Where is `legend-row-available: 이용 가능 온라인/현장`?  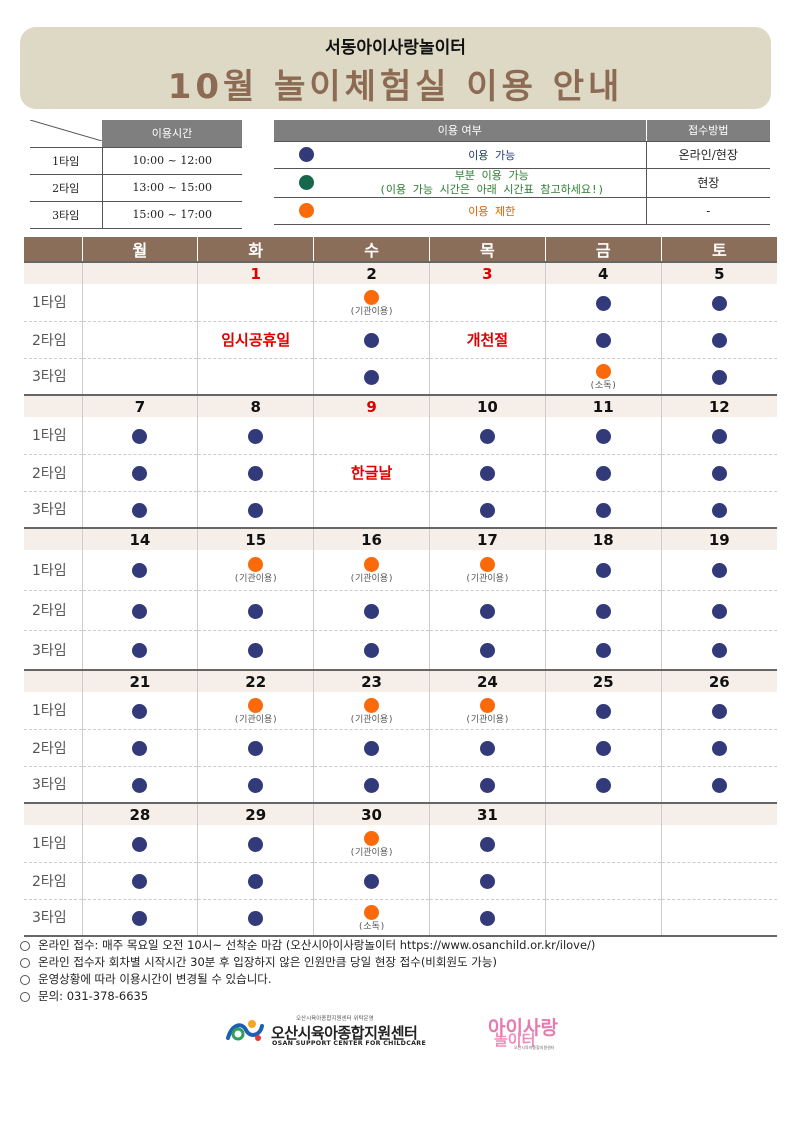 legend-row-available: 이용 가능 온라인/현장 is located at coordinates (522, 155).